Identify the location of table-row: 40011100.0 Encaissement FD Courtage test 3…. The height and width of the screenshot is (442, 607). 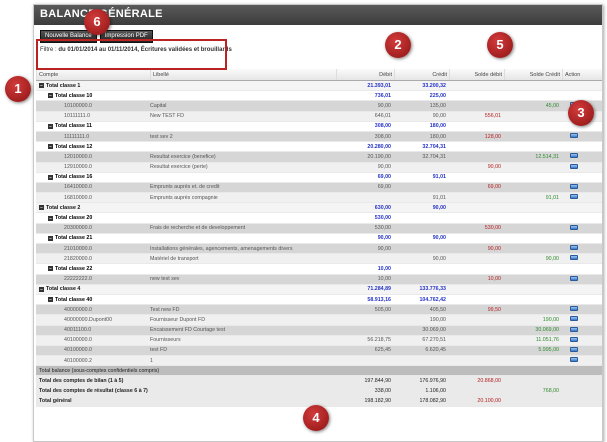
(319, 330).